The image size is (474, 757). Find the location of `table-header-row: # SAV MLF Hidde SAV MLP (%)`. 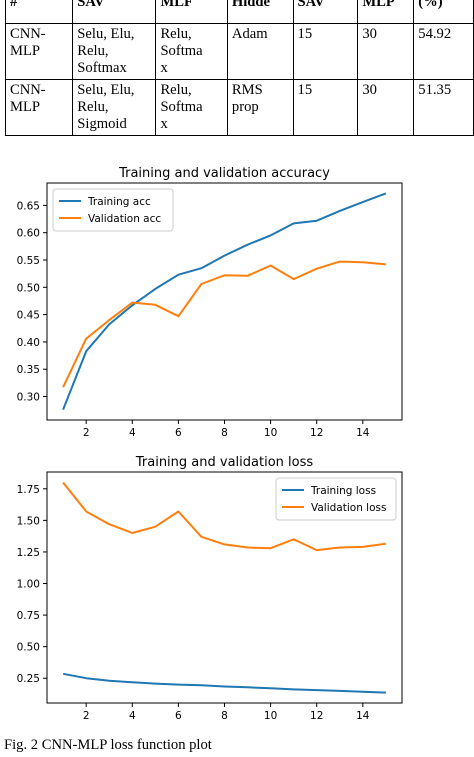

table-header-row: # SAV MLF Hidde SAV MLP (%) is located at coordinates (239, 12).